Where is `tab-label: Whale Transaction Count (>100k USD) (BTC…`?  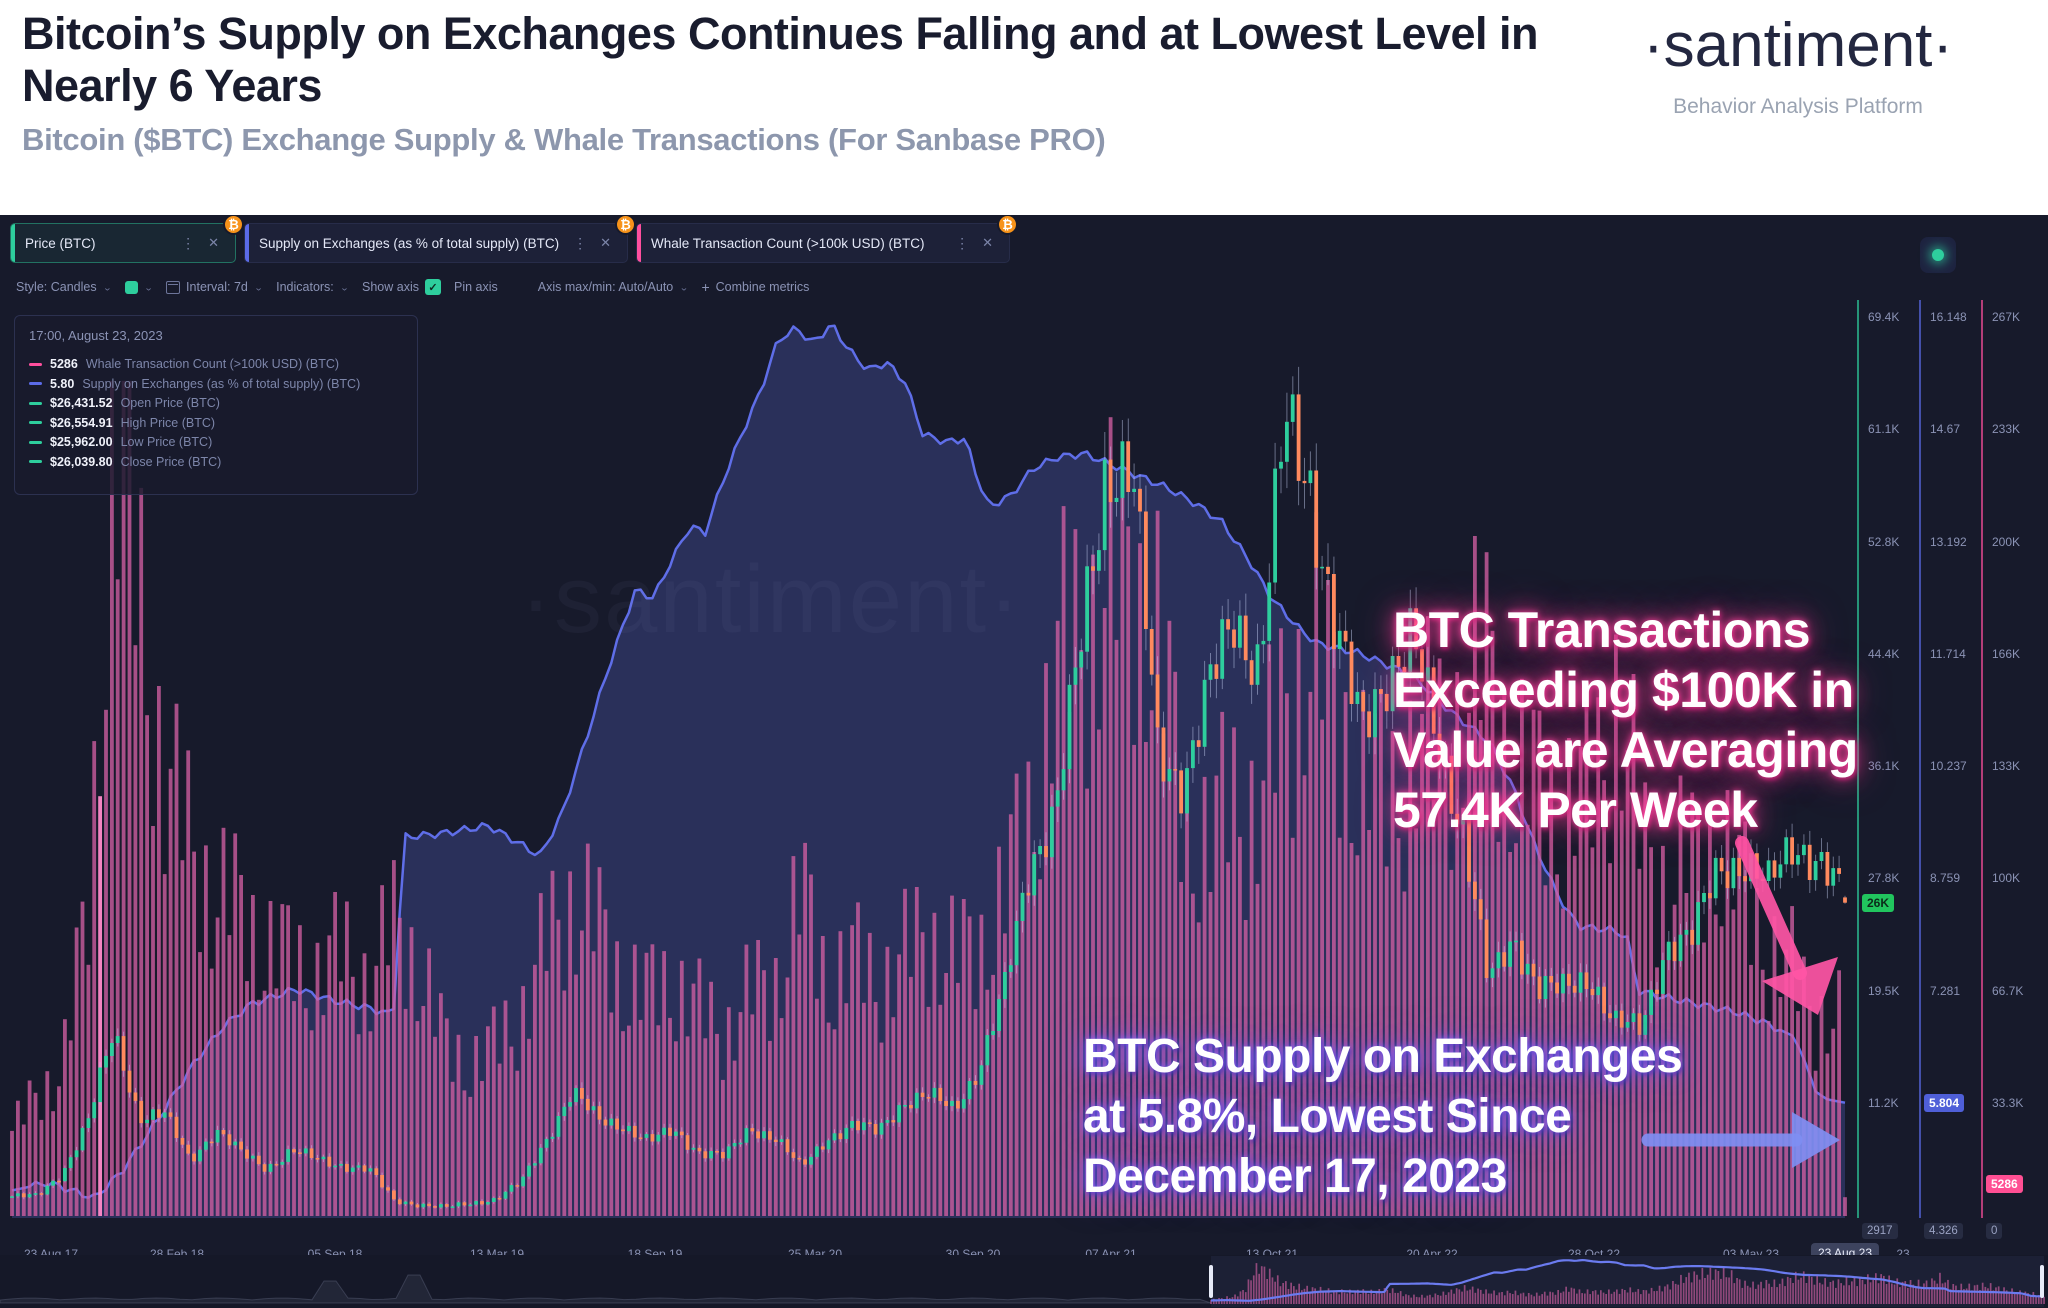 tab-label: Whale Transaction Count (>100k USD) (BTC… is located at coordinates (788, 243).